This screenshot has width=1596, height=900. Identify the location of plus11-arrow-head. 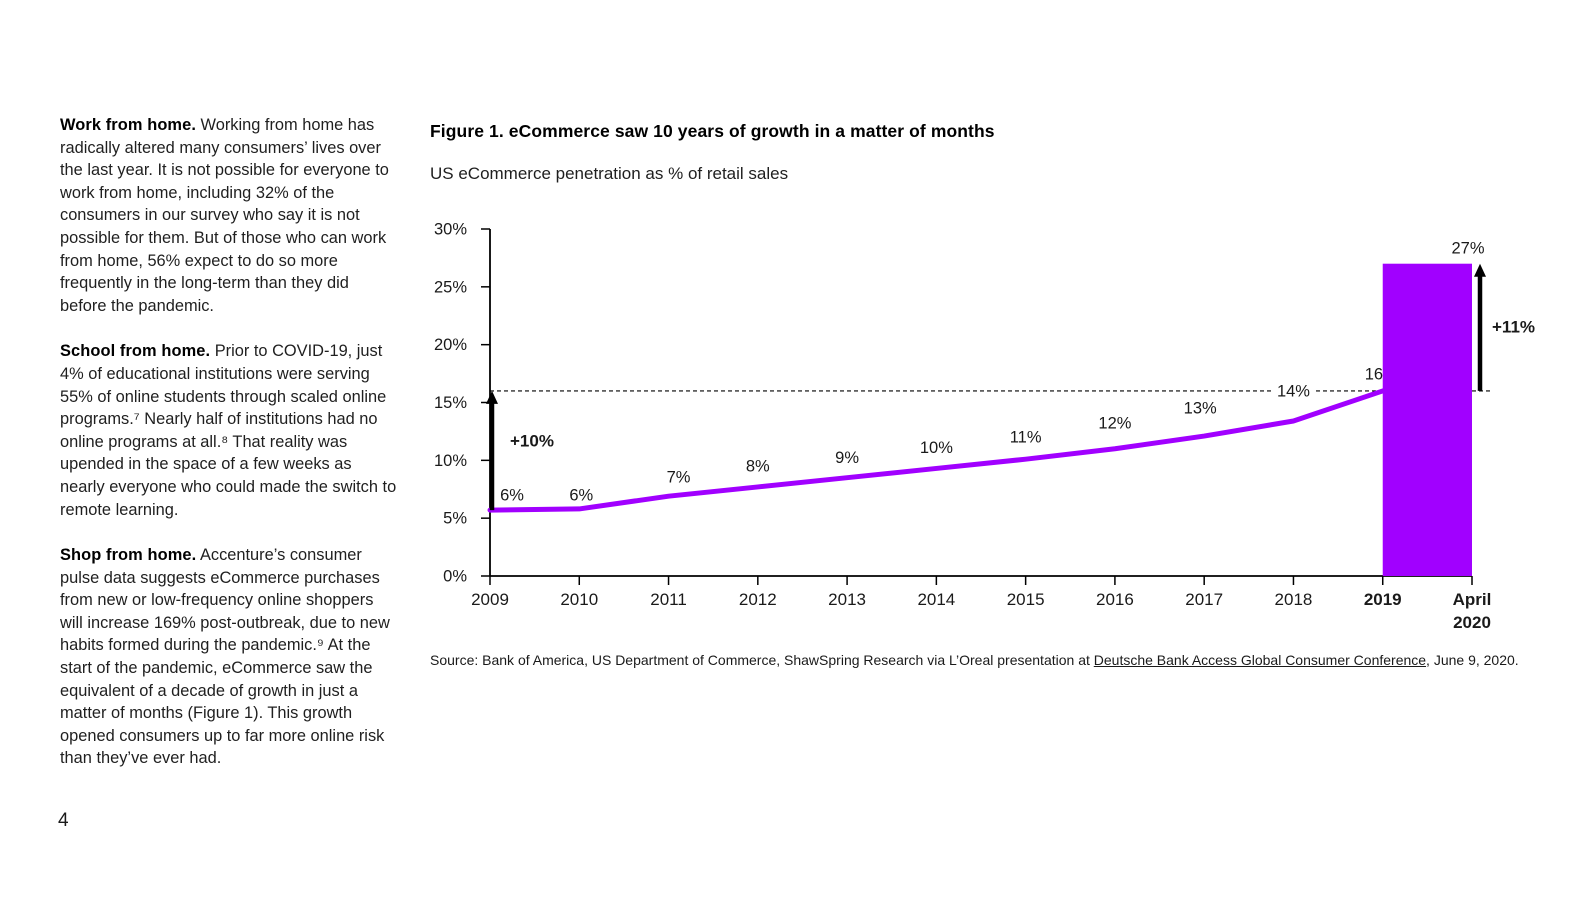
(1480, 270).